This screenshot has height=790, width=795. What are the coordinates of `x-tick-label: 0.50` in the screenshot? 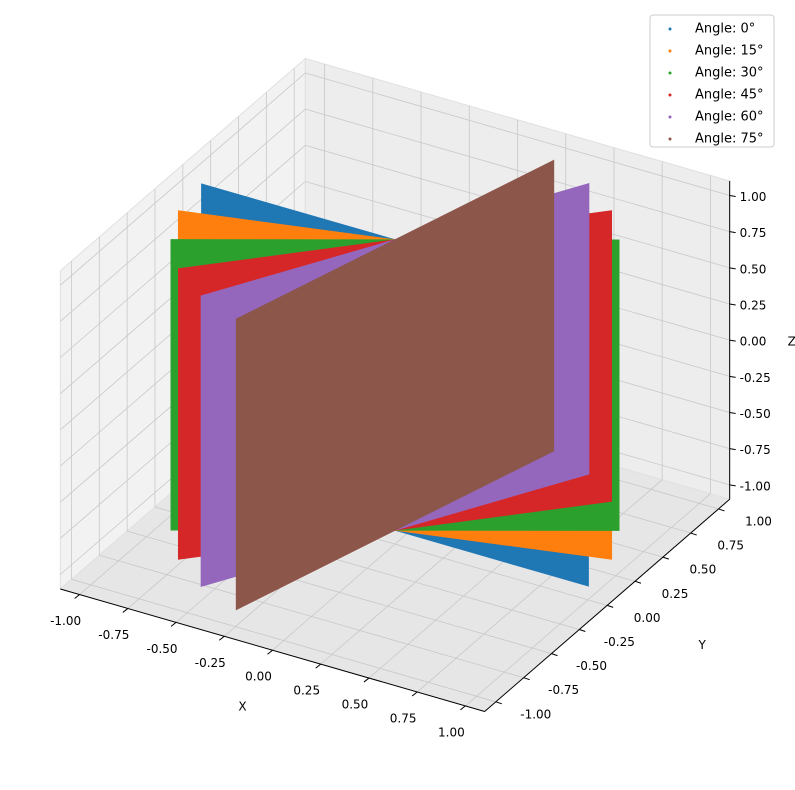 It's located at (355, 705).